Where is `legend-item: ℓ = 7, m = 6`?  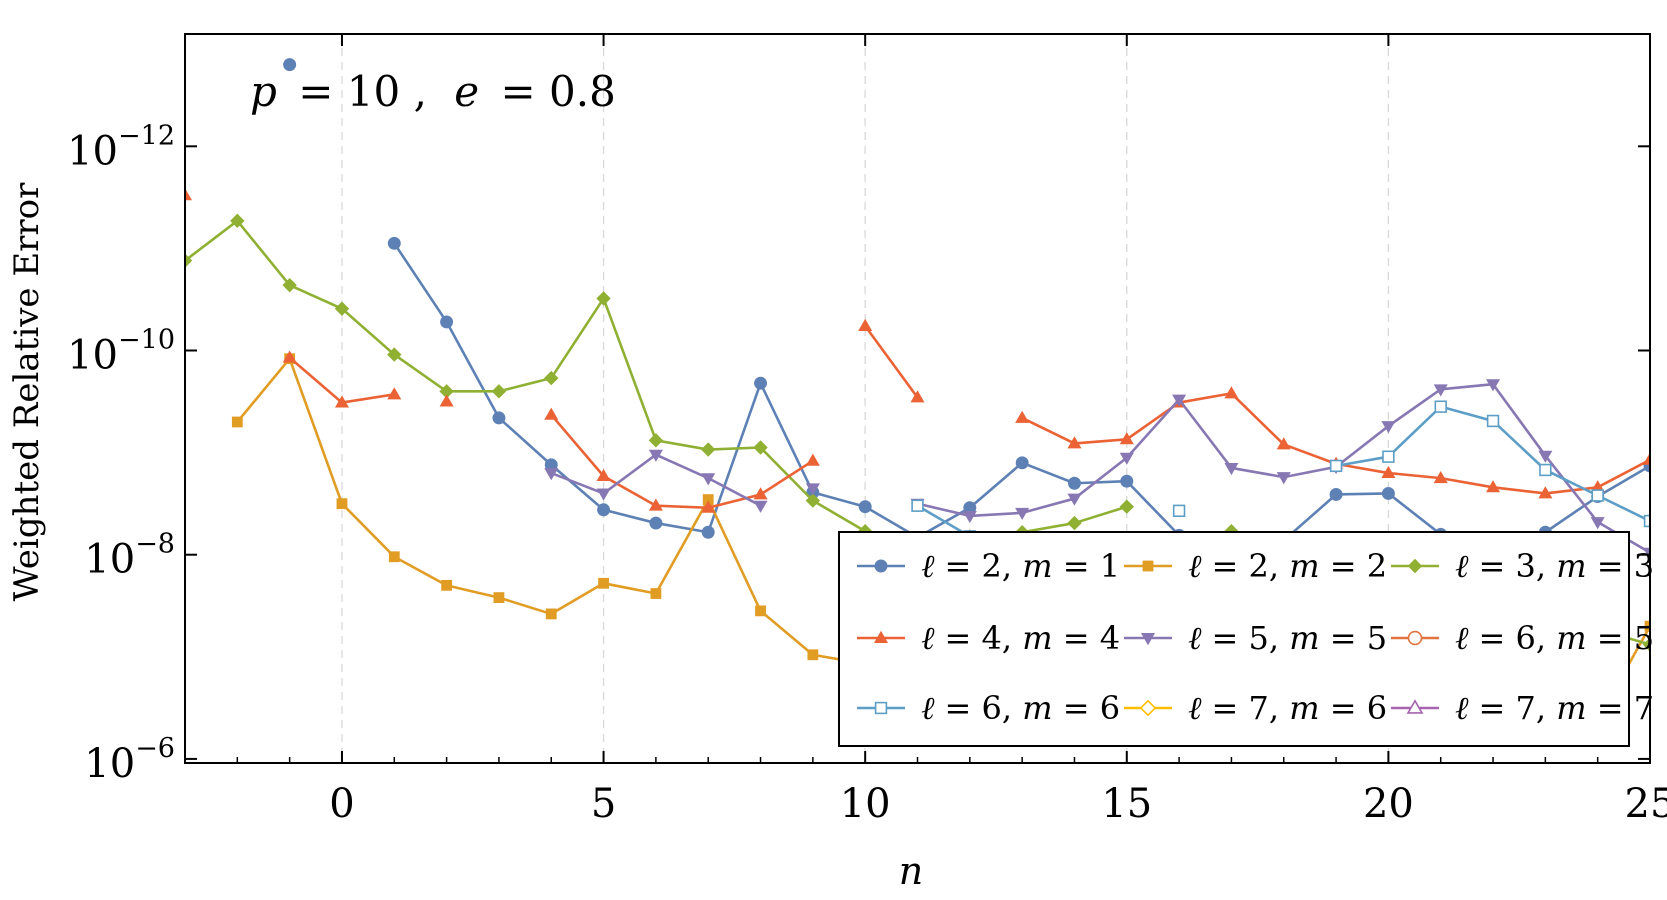 legend-item: ℓ = 7, m = 6 is located at coordinates (1255, 708).